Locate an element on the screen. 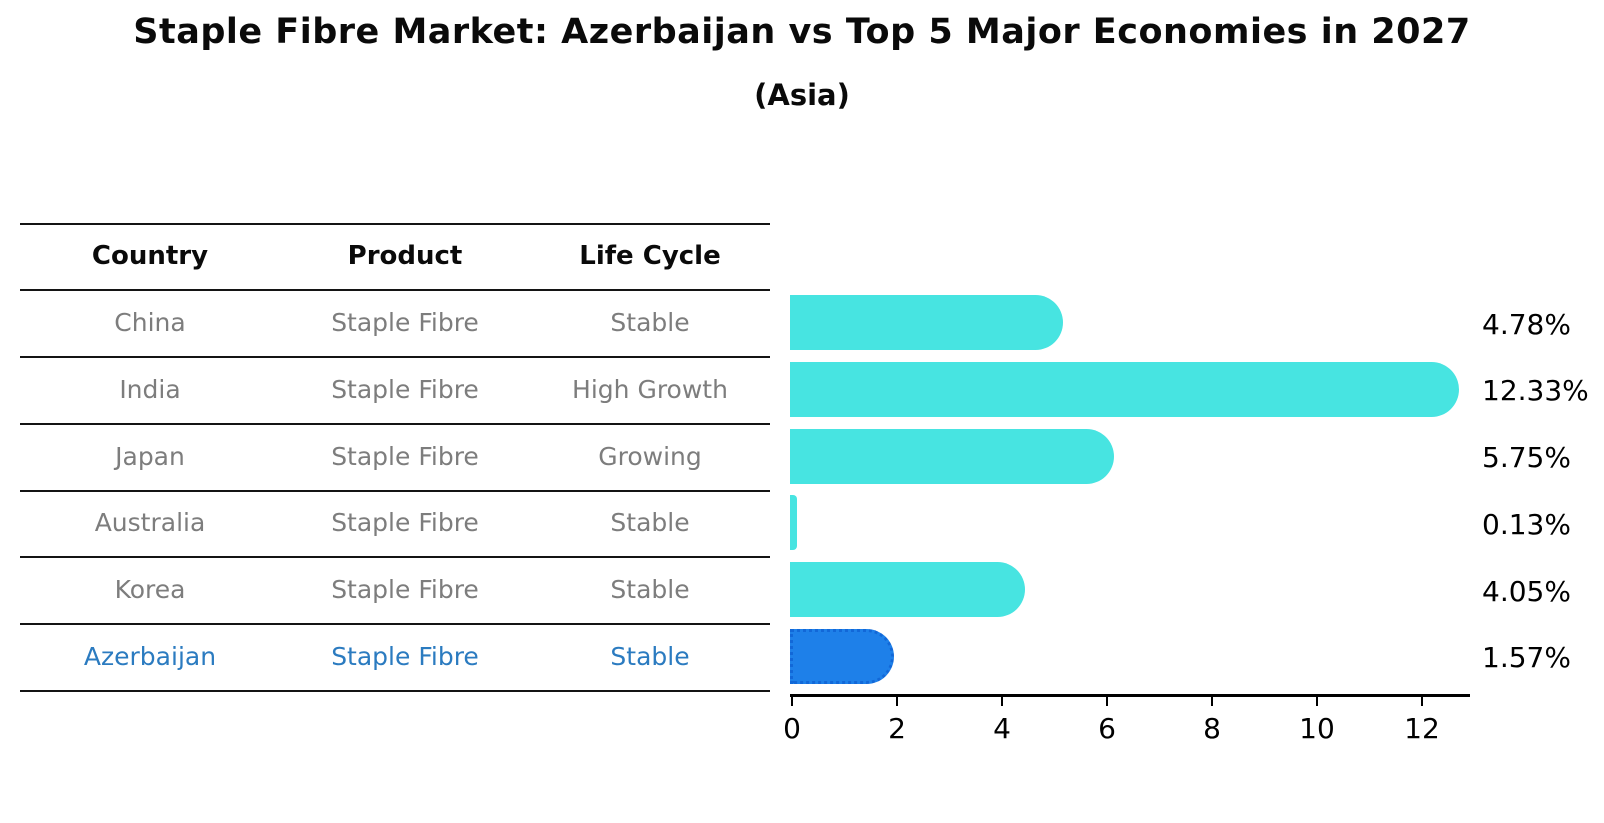 This screenshot has width=1604, height=823. header-cell-product: Product is located at coordinates (405, 255).